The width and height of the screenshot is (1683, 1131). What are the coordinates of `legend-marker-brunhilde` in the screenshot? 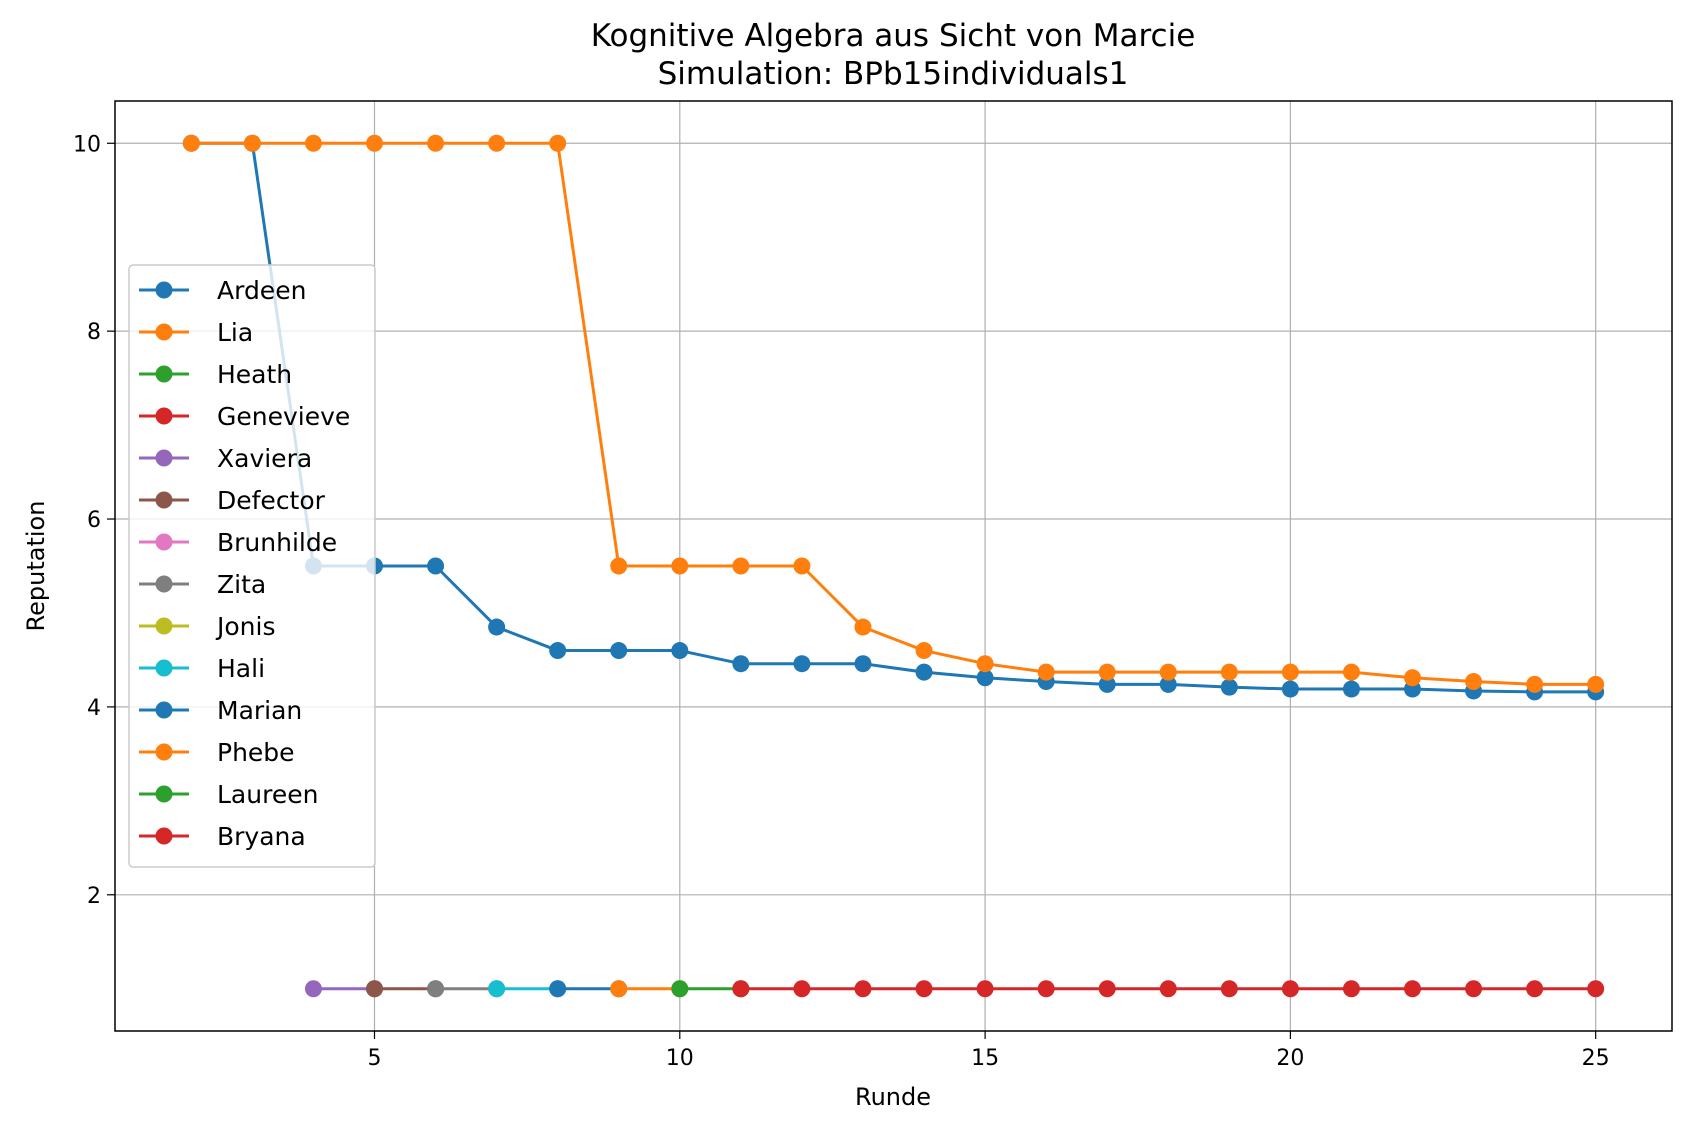 It's located at (164, 542).